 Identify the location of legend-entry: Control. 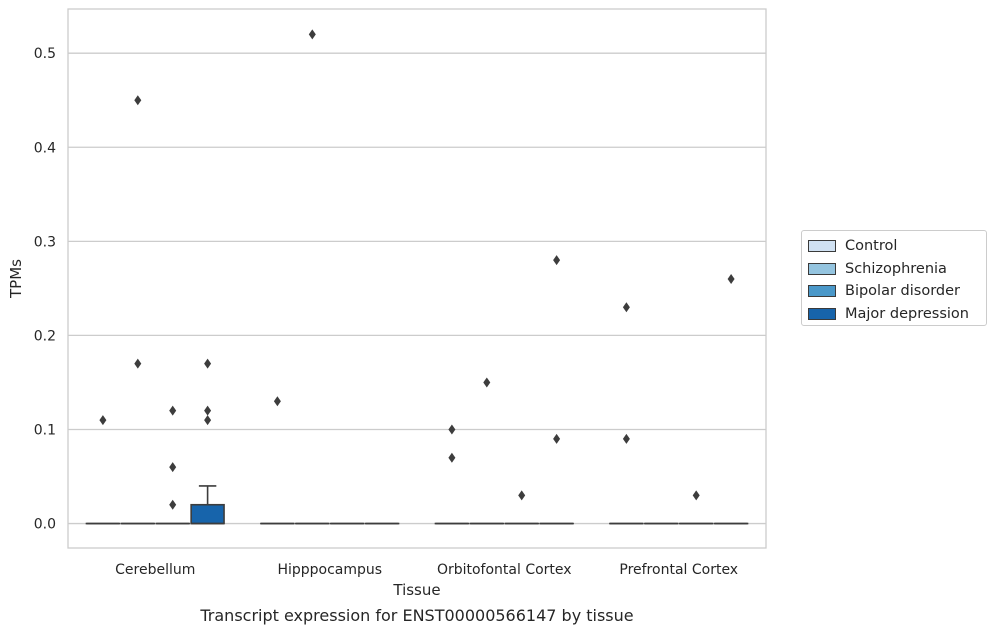
(897, 246).